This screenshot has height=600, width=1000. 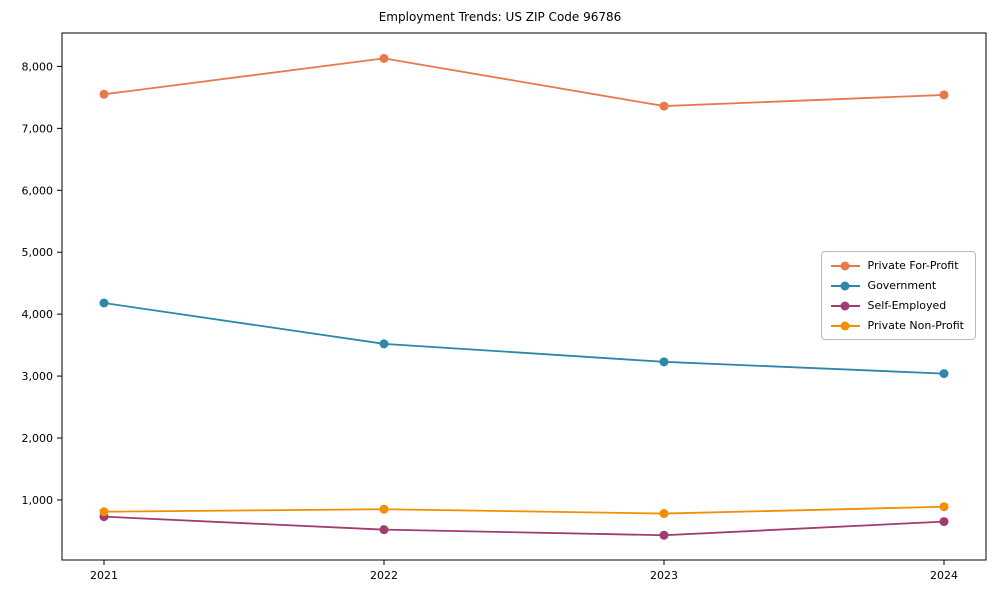 I want to click on y-tick-label: 3,000, so click(x=38, y=376).